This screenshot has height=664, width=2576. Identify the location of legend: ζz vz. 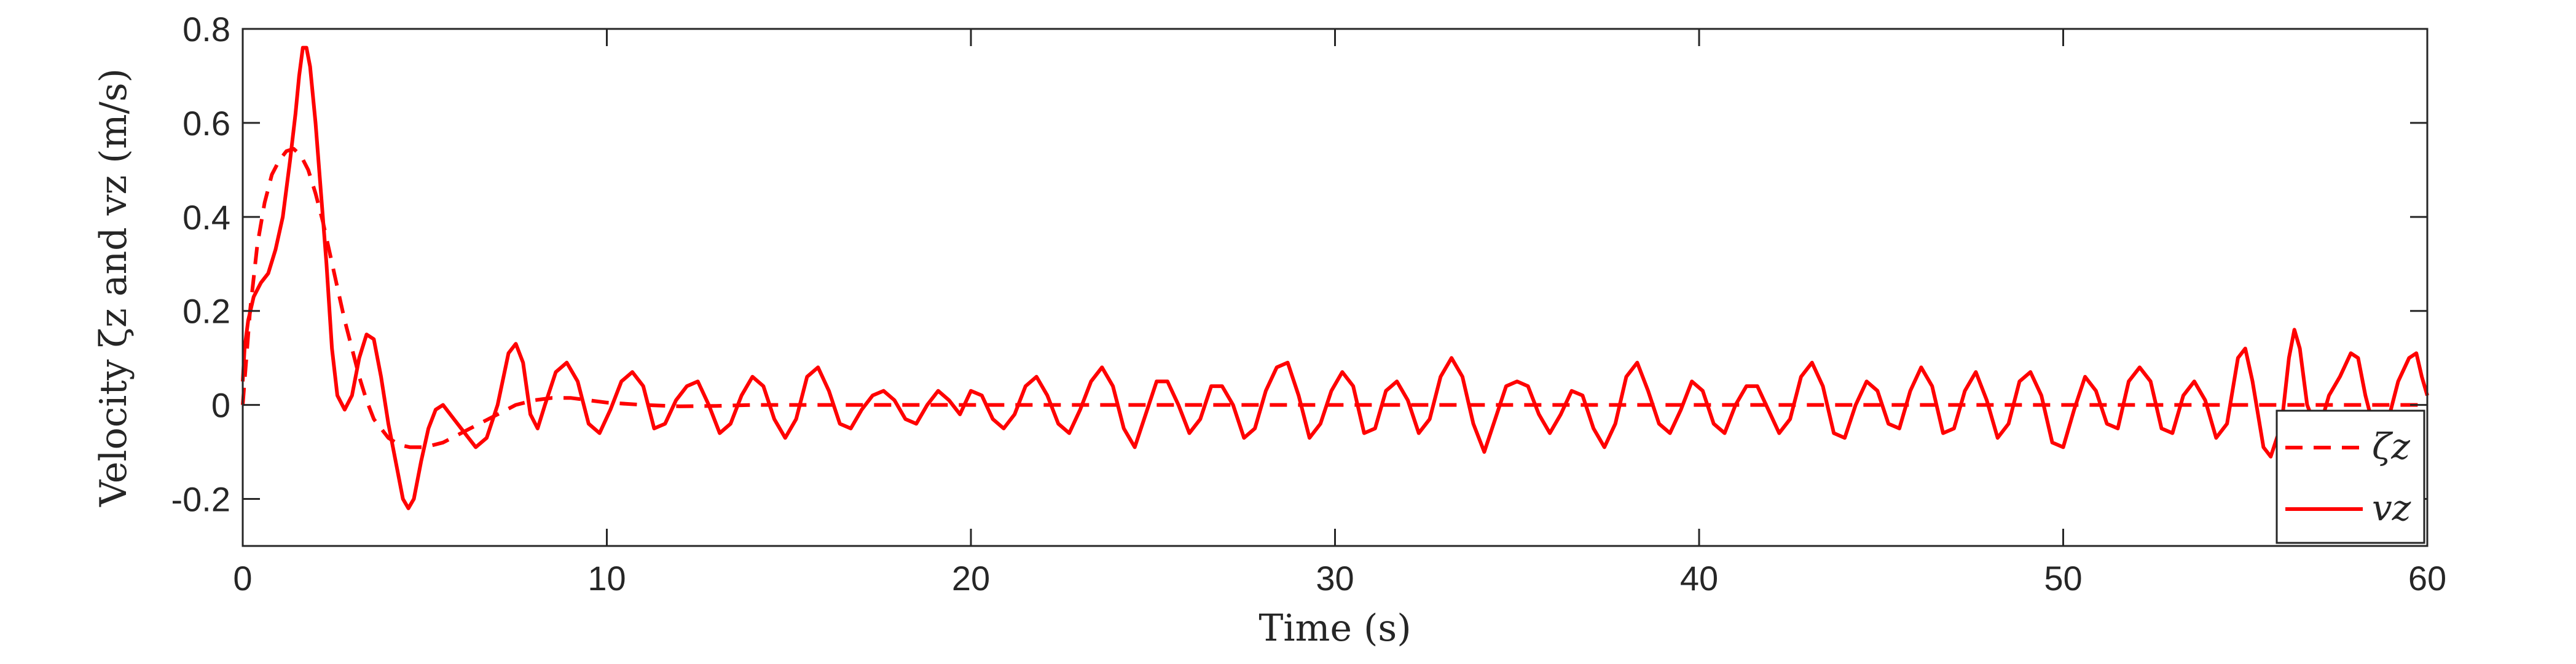
(2350, 476).